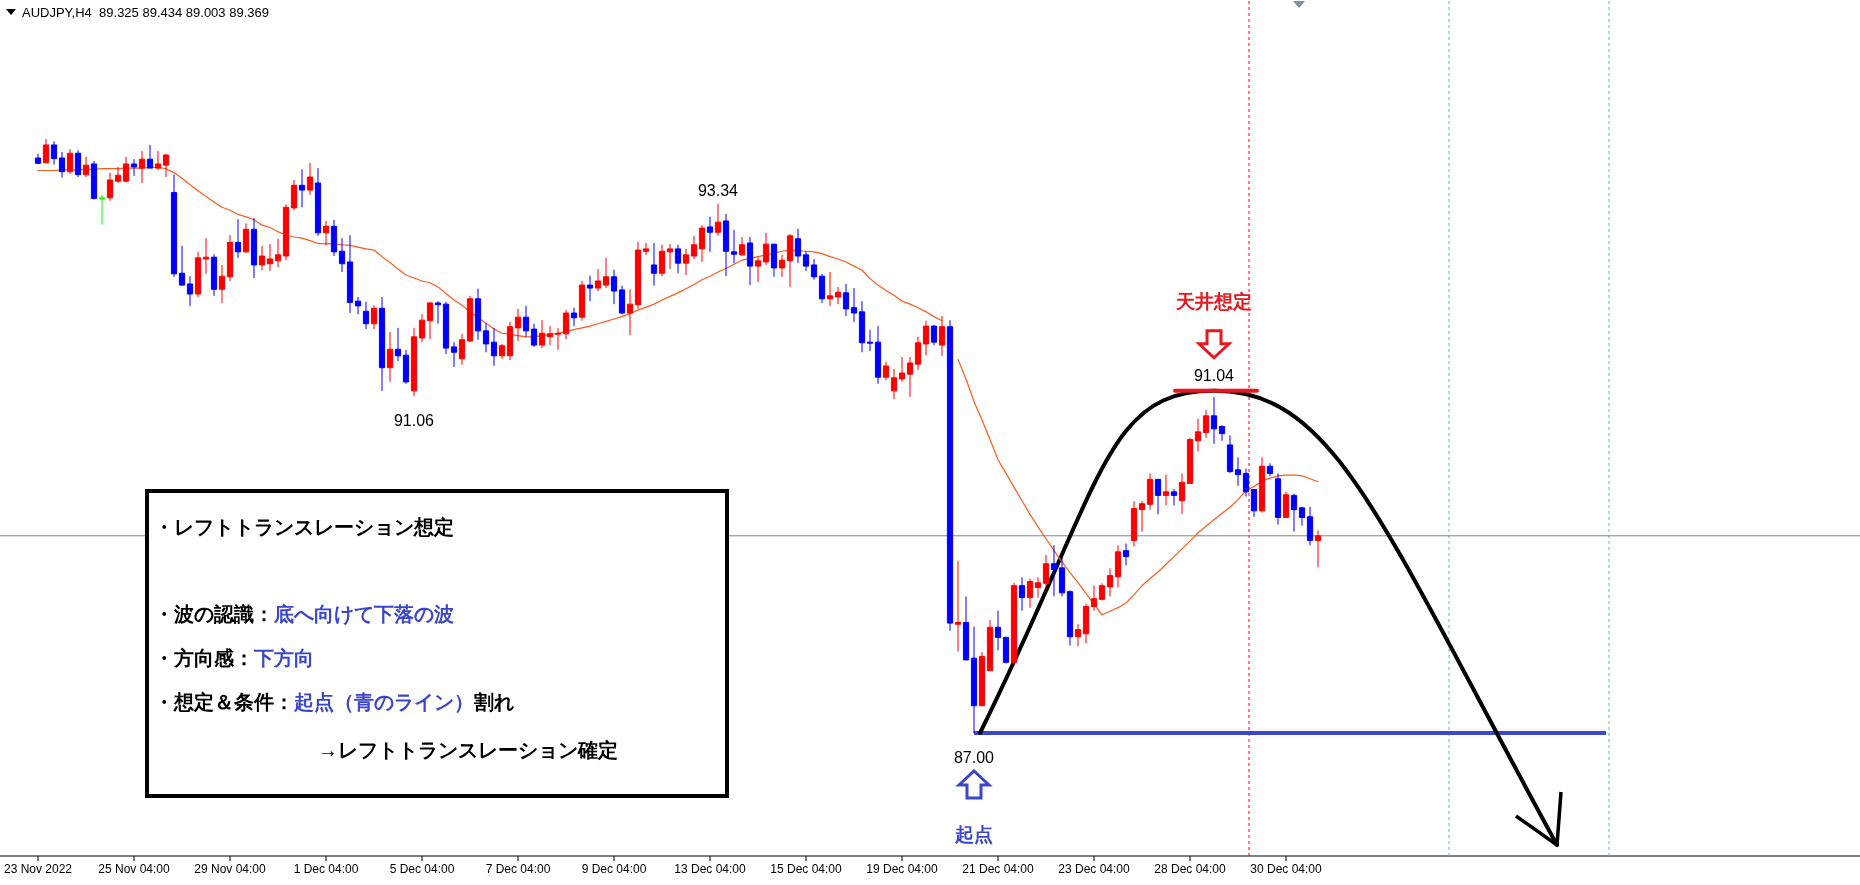  What do you see at coordinates (414, 421) in the screenshot?
I see `annotation: 91.06` at bounding box center [414, 421].